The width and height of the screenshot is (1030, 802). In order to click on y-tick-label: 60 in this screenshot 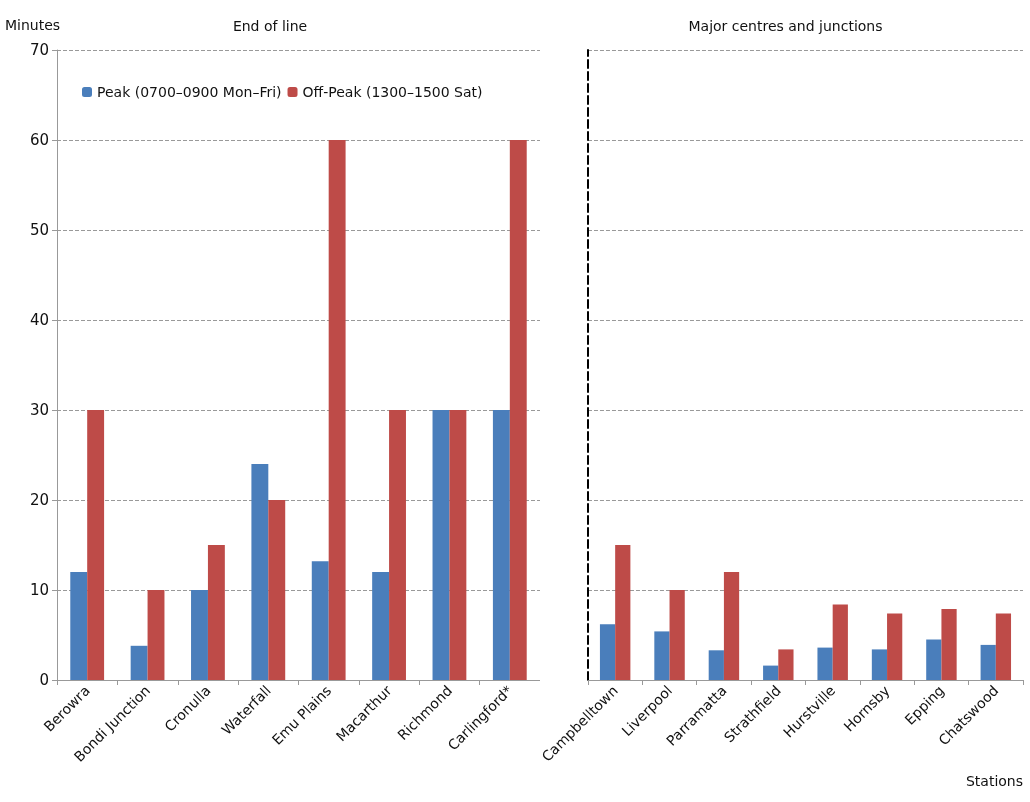, I will do `click(39, 140)`.